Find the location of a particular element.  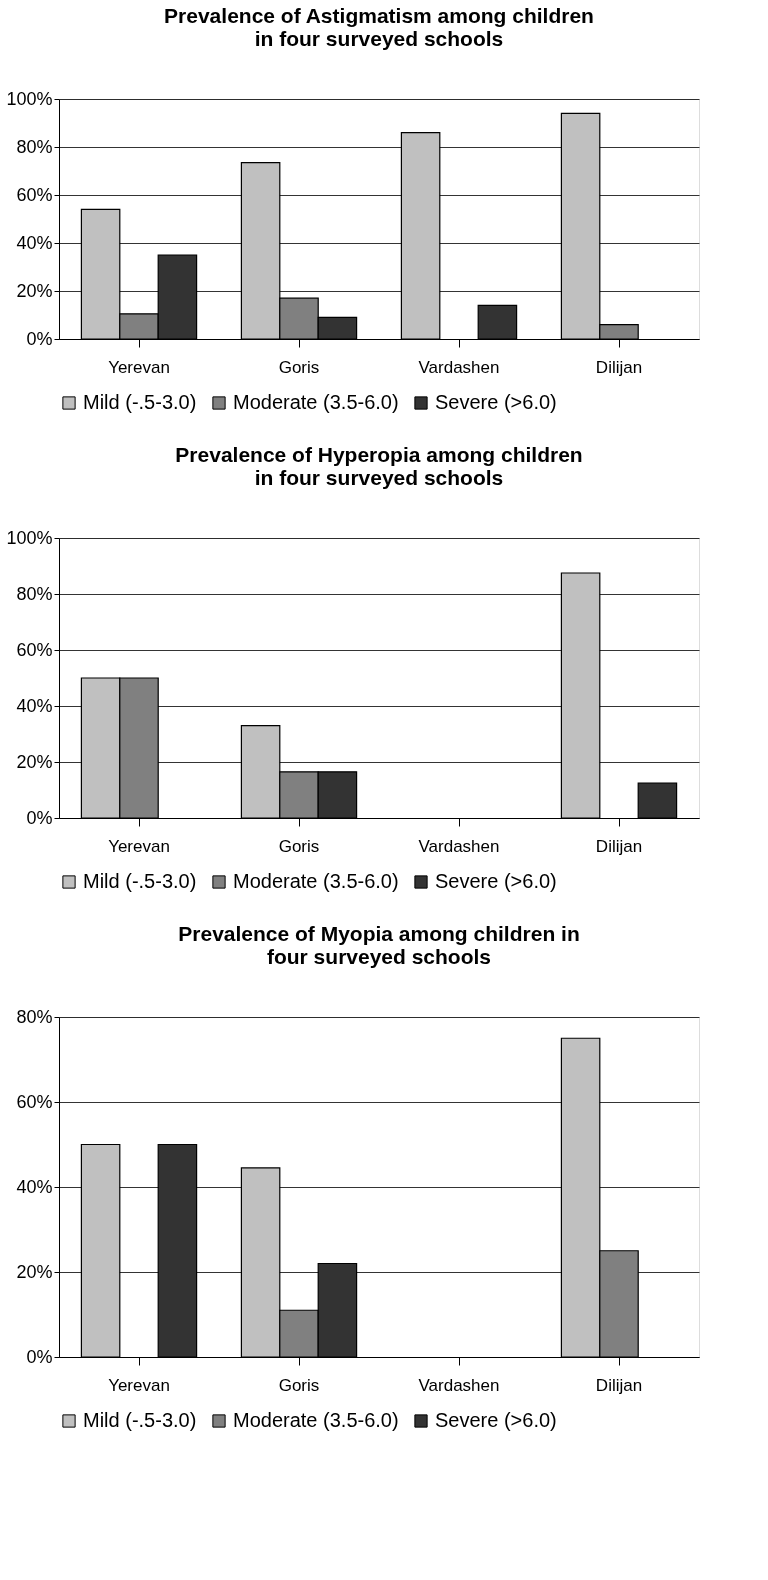

chart-title: Prevalence of Myopia among children in four surveyed schools is located at coordinates (379, 945).